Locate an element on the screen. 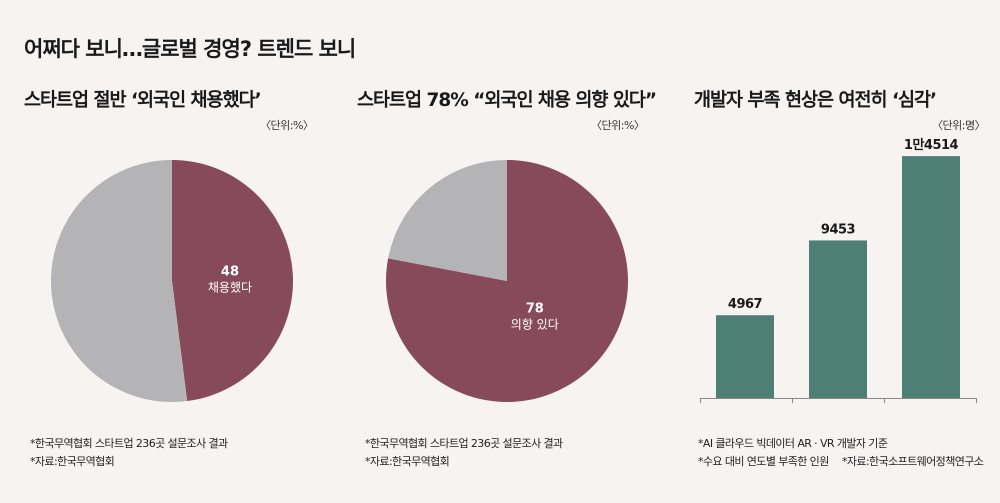  bar-value-label: 1만4514 is located at coordinates (931, 145).